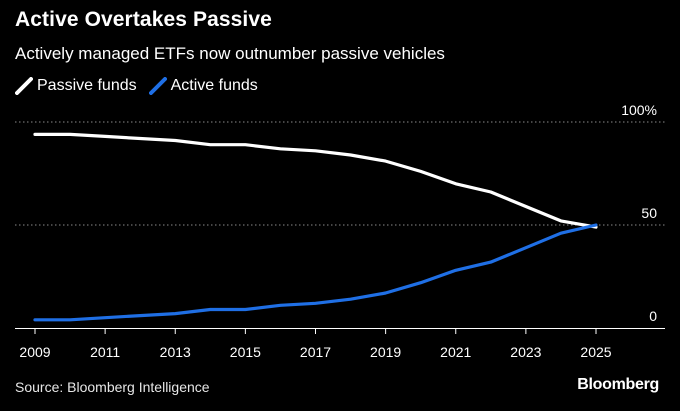  What do you see at coordinates (525, 352) in the screenshot?
I see `x-tick-label-2023: 2023` at bounding box center [525, 352].